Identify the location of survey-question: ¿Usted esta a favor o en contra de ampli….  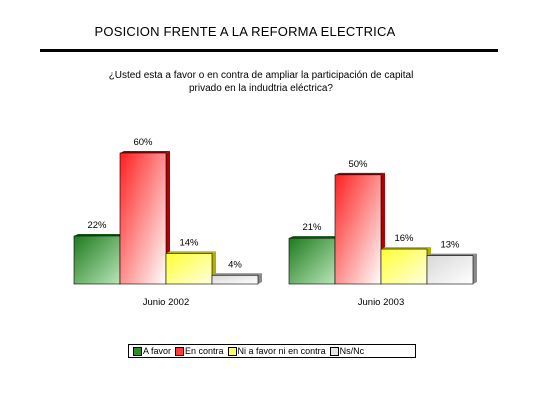
(261, 82).